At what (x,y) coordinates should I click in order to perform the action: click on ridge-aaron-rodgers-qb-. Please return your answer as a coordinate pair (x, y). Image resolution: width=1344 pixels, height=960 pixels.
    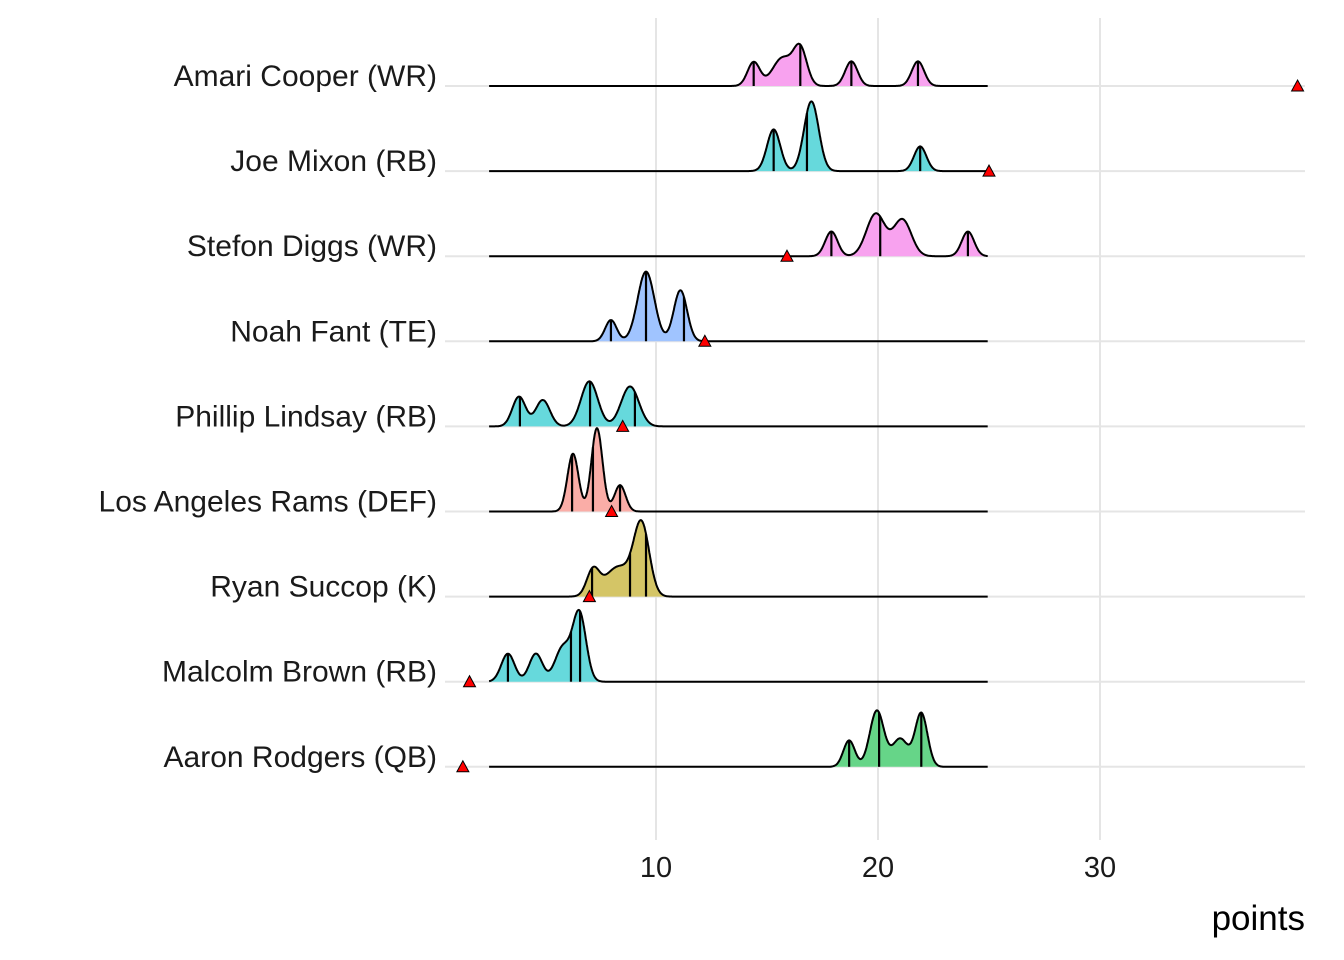
    Looking at the image, I should click on (722, 741).